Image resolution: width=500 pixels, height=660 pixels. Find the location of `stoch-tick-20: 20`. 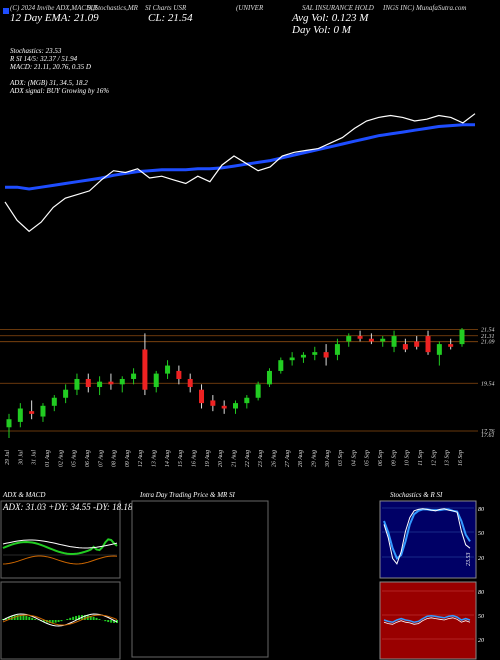

stoch-tick-20: 20 is located at coordinates (481, 559).